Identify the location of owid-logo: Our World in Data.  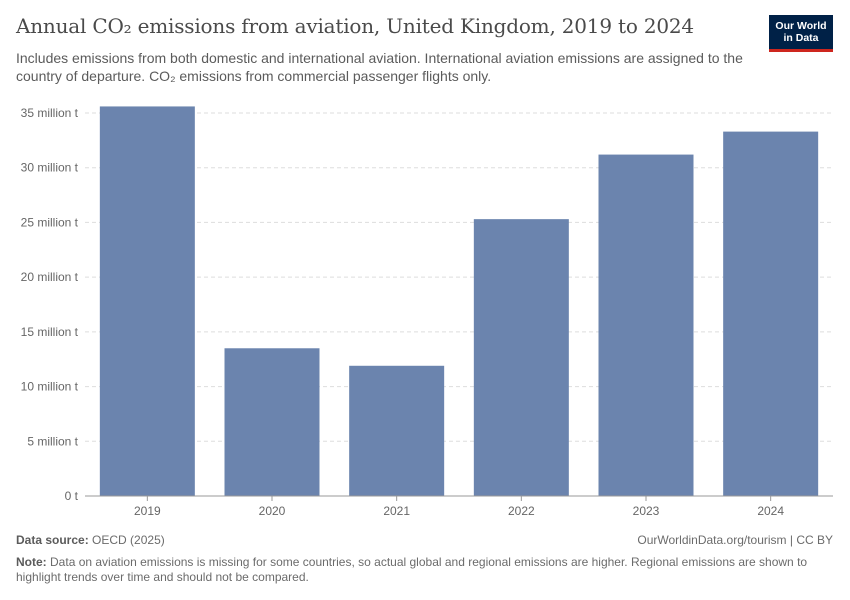
(801, 33).